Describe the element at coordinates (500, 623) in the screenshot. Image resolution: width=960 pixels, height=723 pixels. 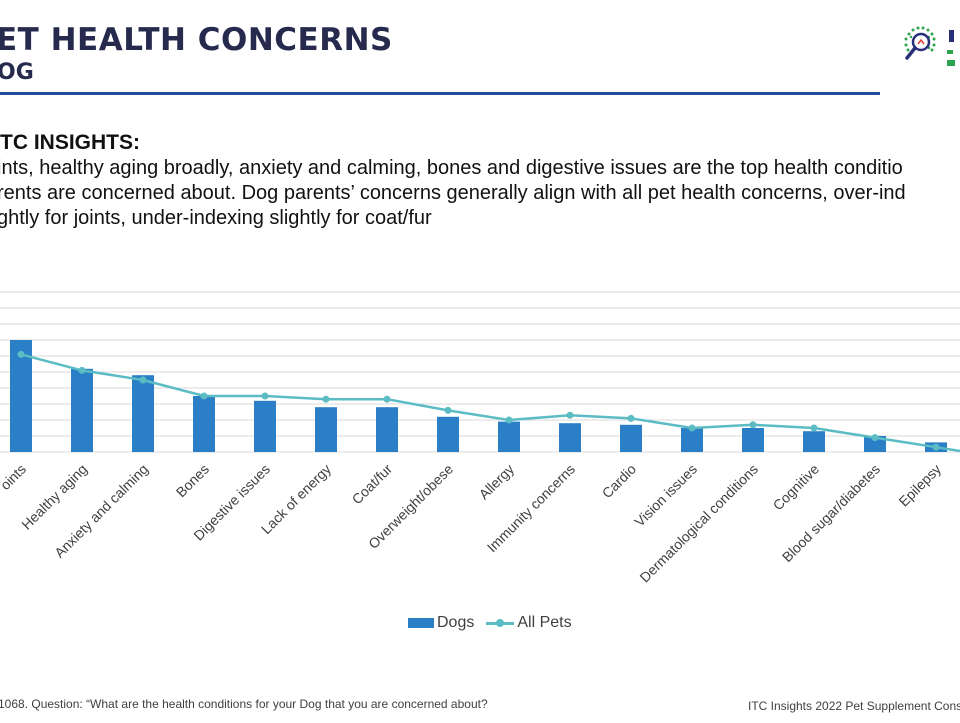
I see `legend-swatch-line` at that location.